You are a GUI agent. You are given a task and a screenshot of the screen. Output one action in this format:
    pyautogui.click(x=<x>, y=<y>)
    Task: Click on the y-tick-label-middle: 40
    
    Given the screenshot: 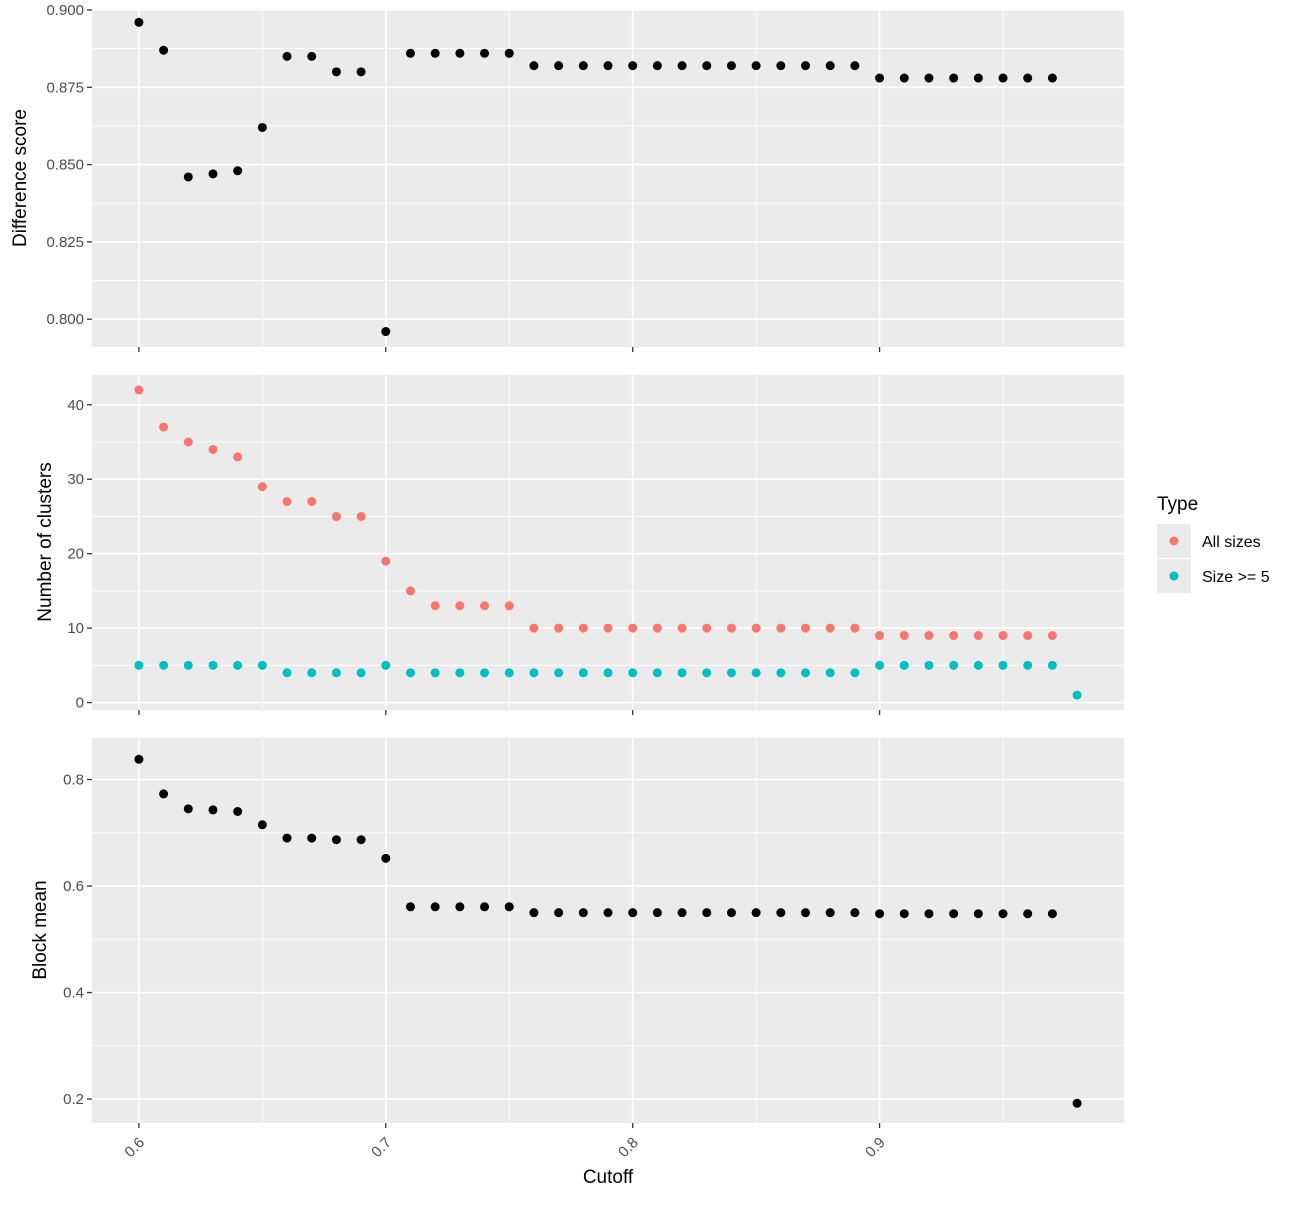 What is the action you would take?
    pyautogui.click(x=75, y=405)
    